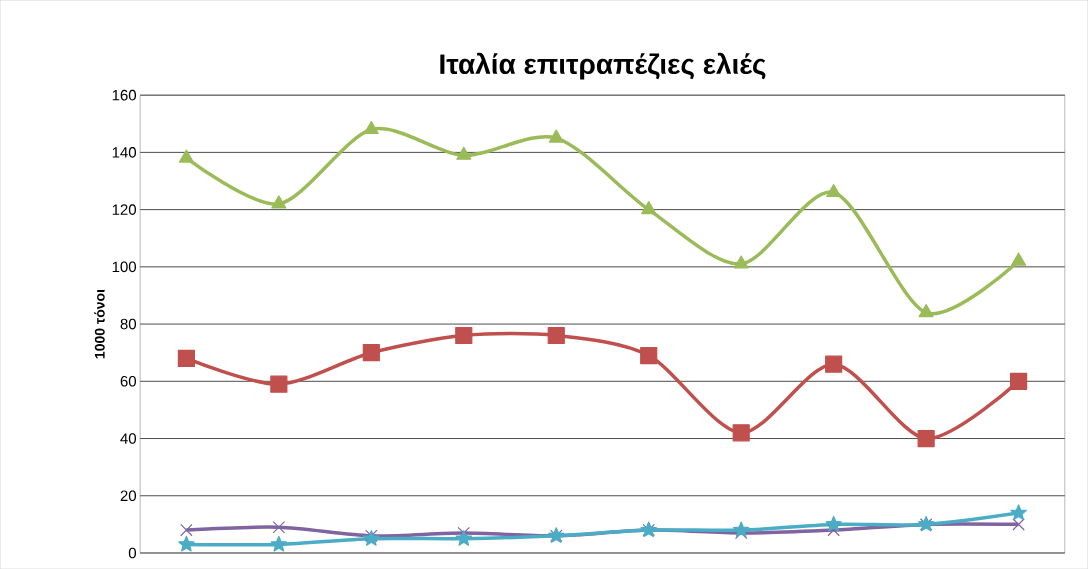 This screenshot has width=1088, height=569. Describe the element at coordinates (132, 553) in the screenshot. I see `y-tick-label: 0` at that location.